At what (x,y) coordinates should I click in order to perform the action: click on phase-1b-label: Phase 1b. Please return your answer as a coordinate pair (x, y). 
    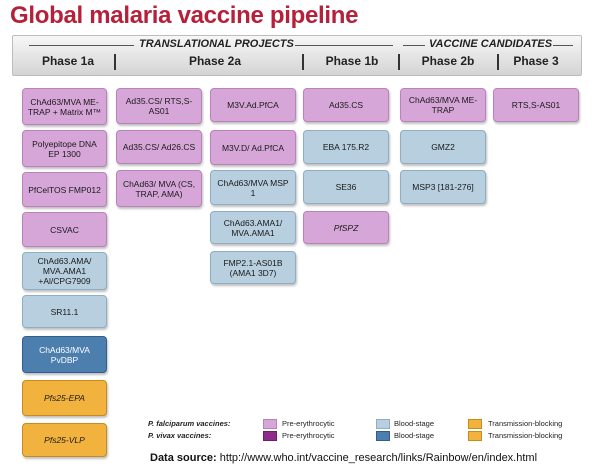
    Looking at the image, I should click on (352, 61).